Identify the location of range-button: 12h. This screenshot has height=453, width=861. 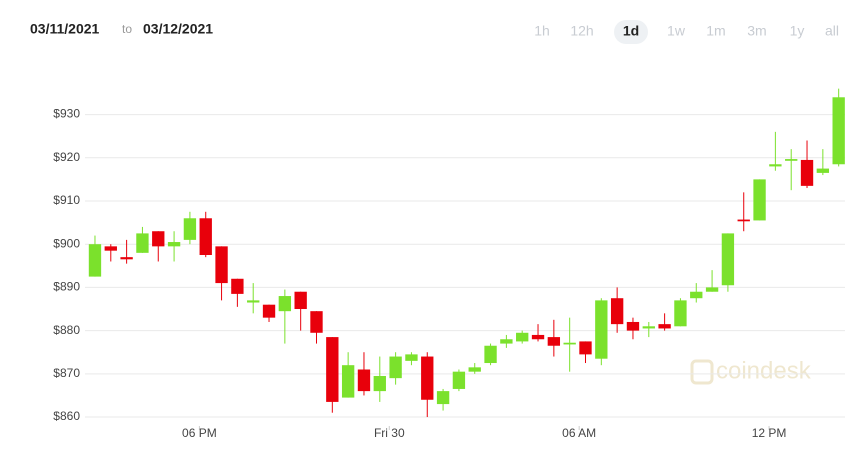
(581, 31).